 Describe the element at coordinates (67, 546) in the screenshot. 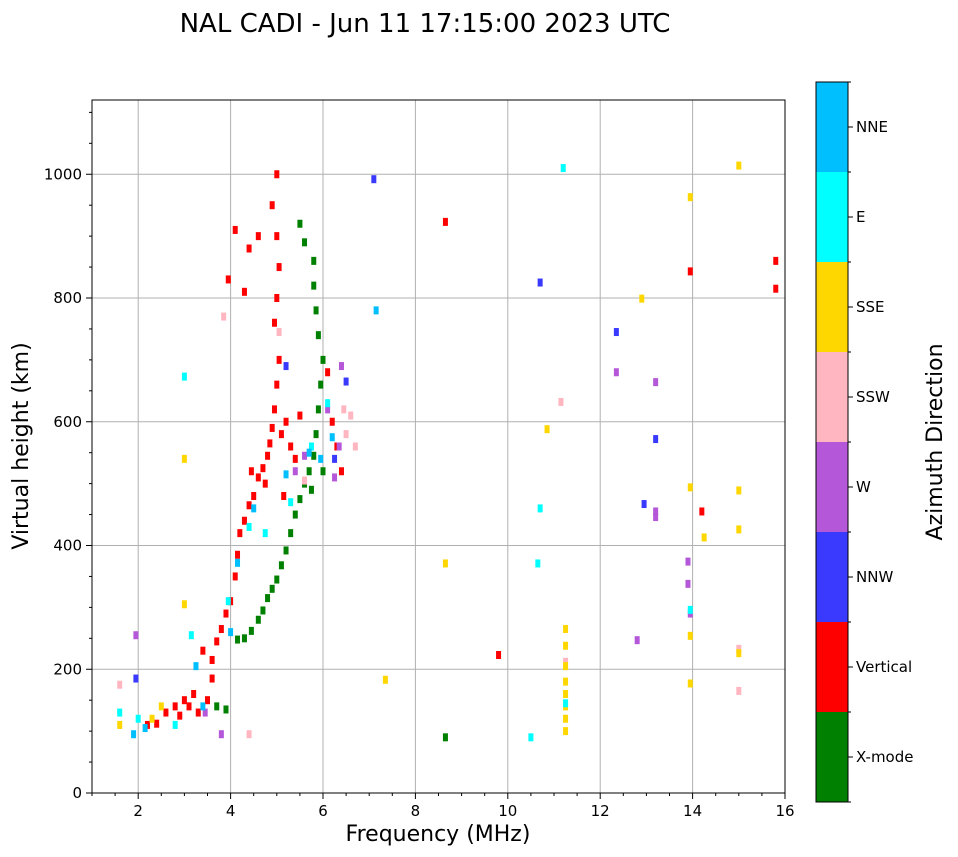

I see `y-tick-label: 400` at that location.